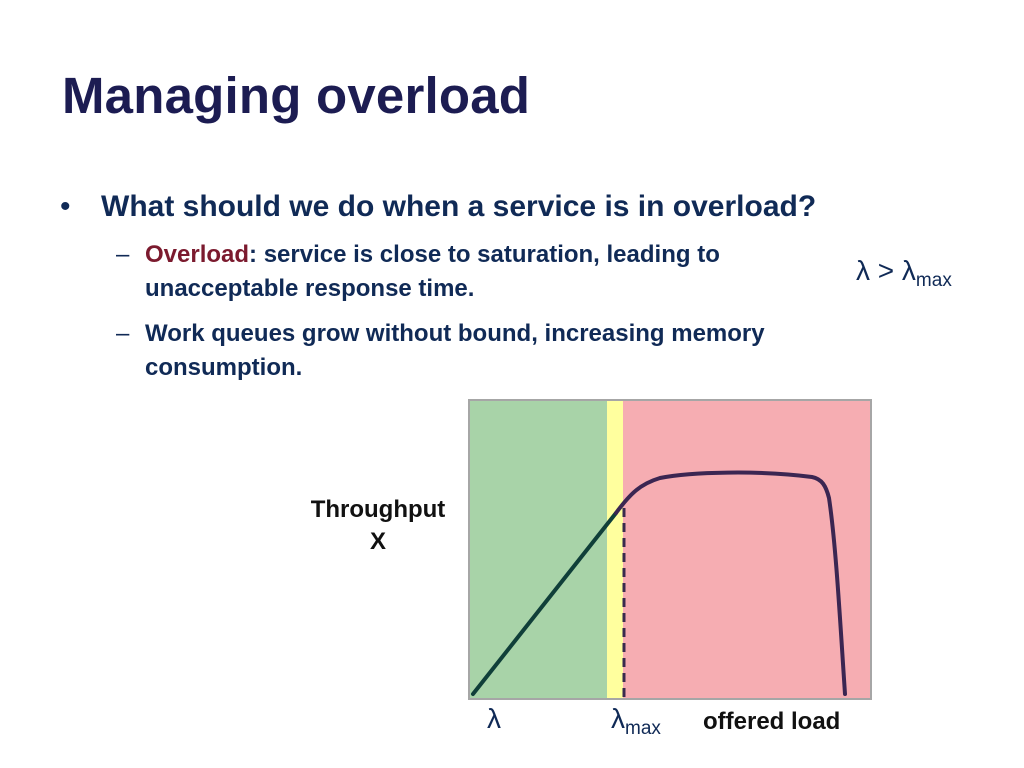 This screenshot has width=1024, height=768. I want to click on x-tick-lambda: λ, so click(494, 718).